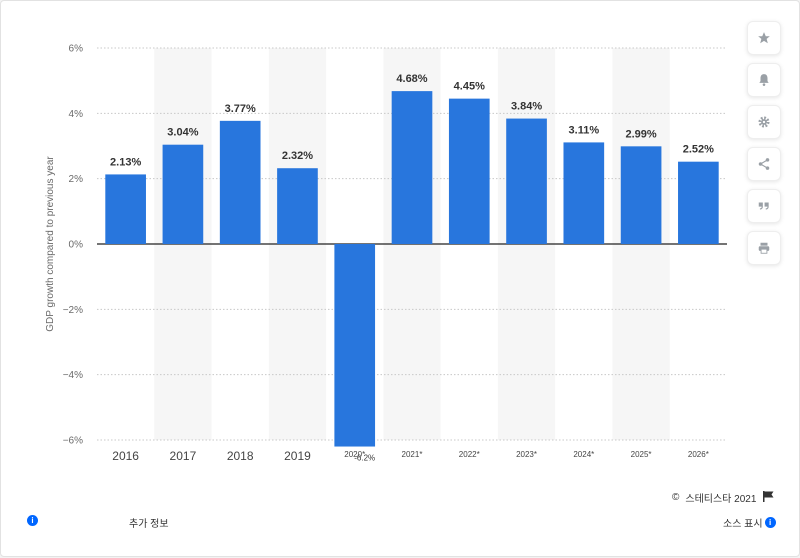 This screenshot has height=558, width=800. I want to click on bell-icon, so click(764, 80).